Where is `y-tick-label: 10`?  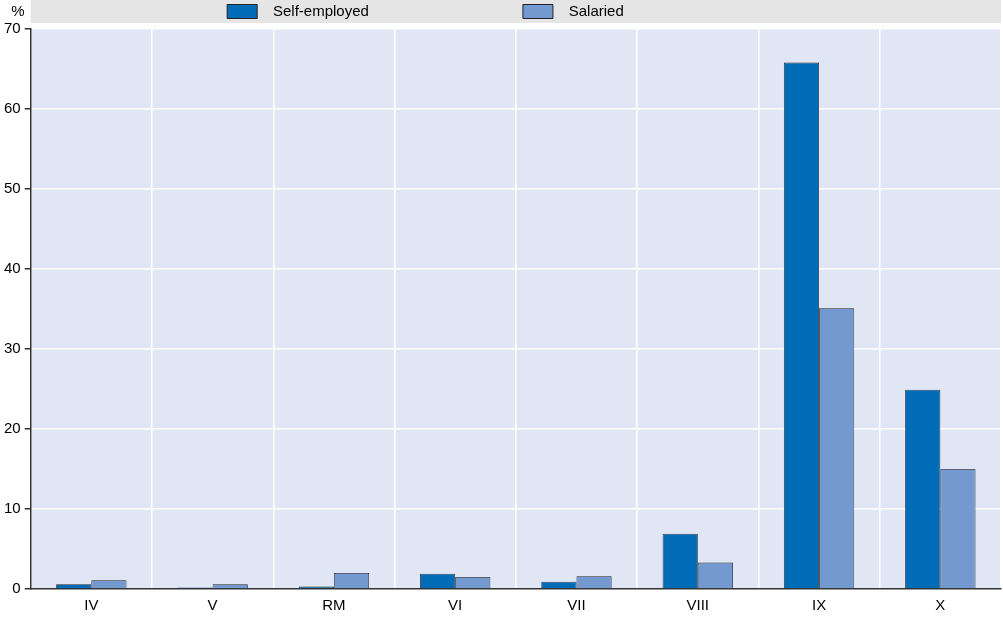
y-tick-label: 10 is located at coordinates (12, 508).